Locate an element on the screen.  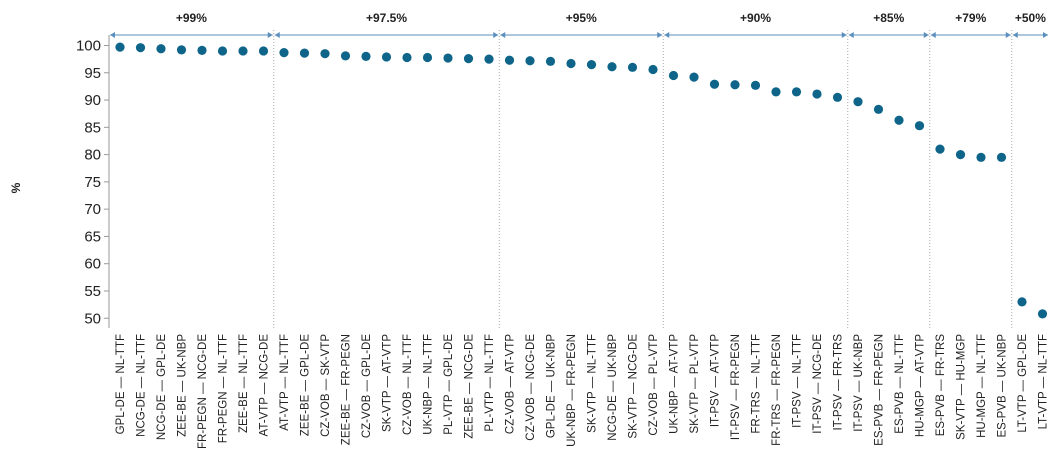
x-category-label: IT-PSV — NL-TTF is located at coordinates (798, 381).